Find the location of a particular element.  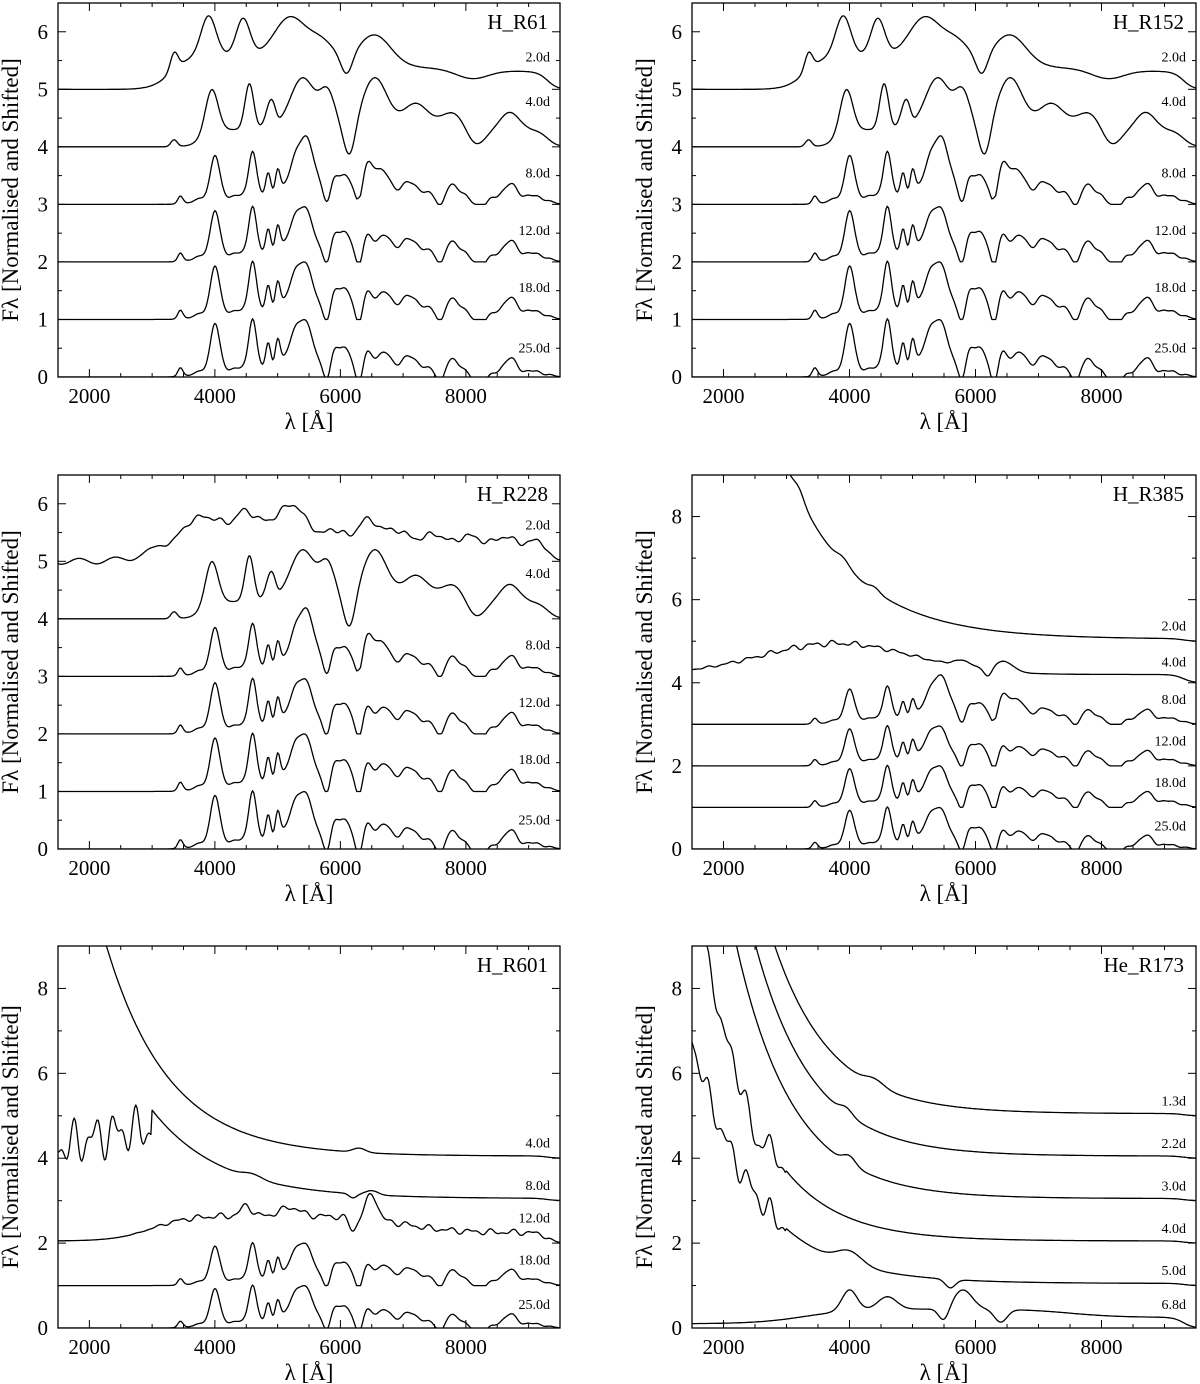

epoch-label: 3.0d is located at coordinates (1174, 1186).